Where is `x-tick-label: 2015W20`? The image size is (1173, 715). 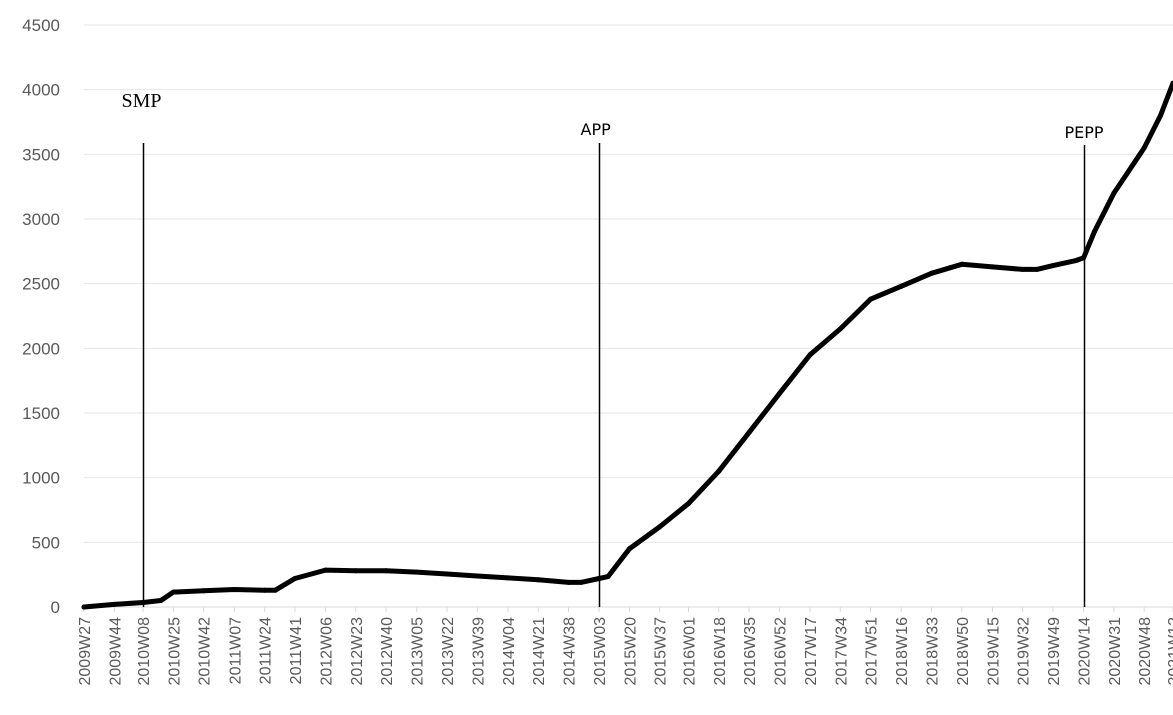 x-tick-label: 2015W20 is located at coordinates (630, 651).